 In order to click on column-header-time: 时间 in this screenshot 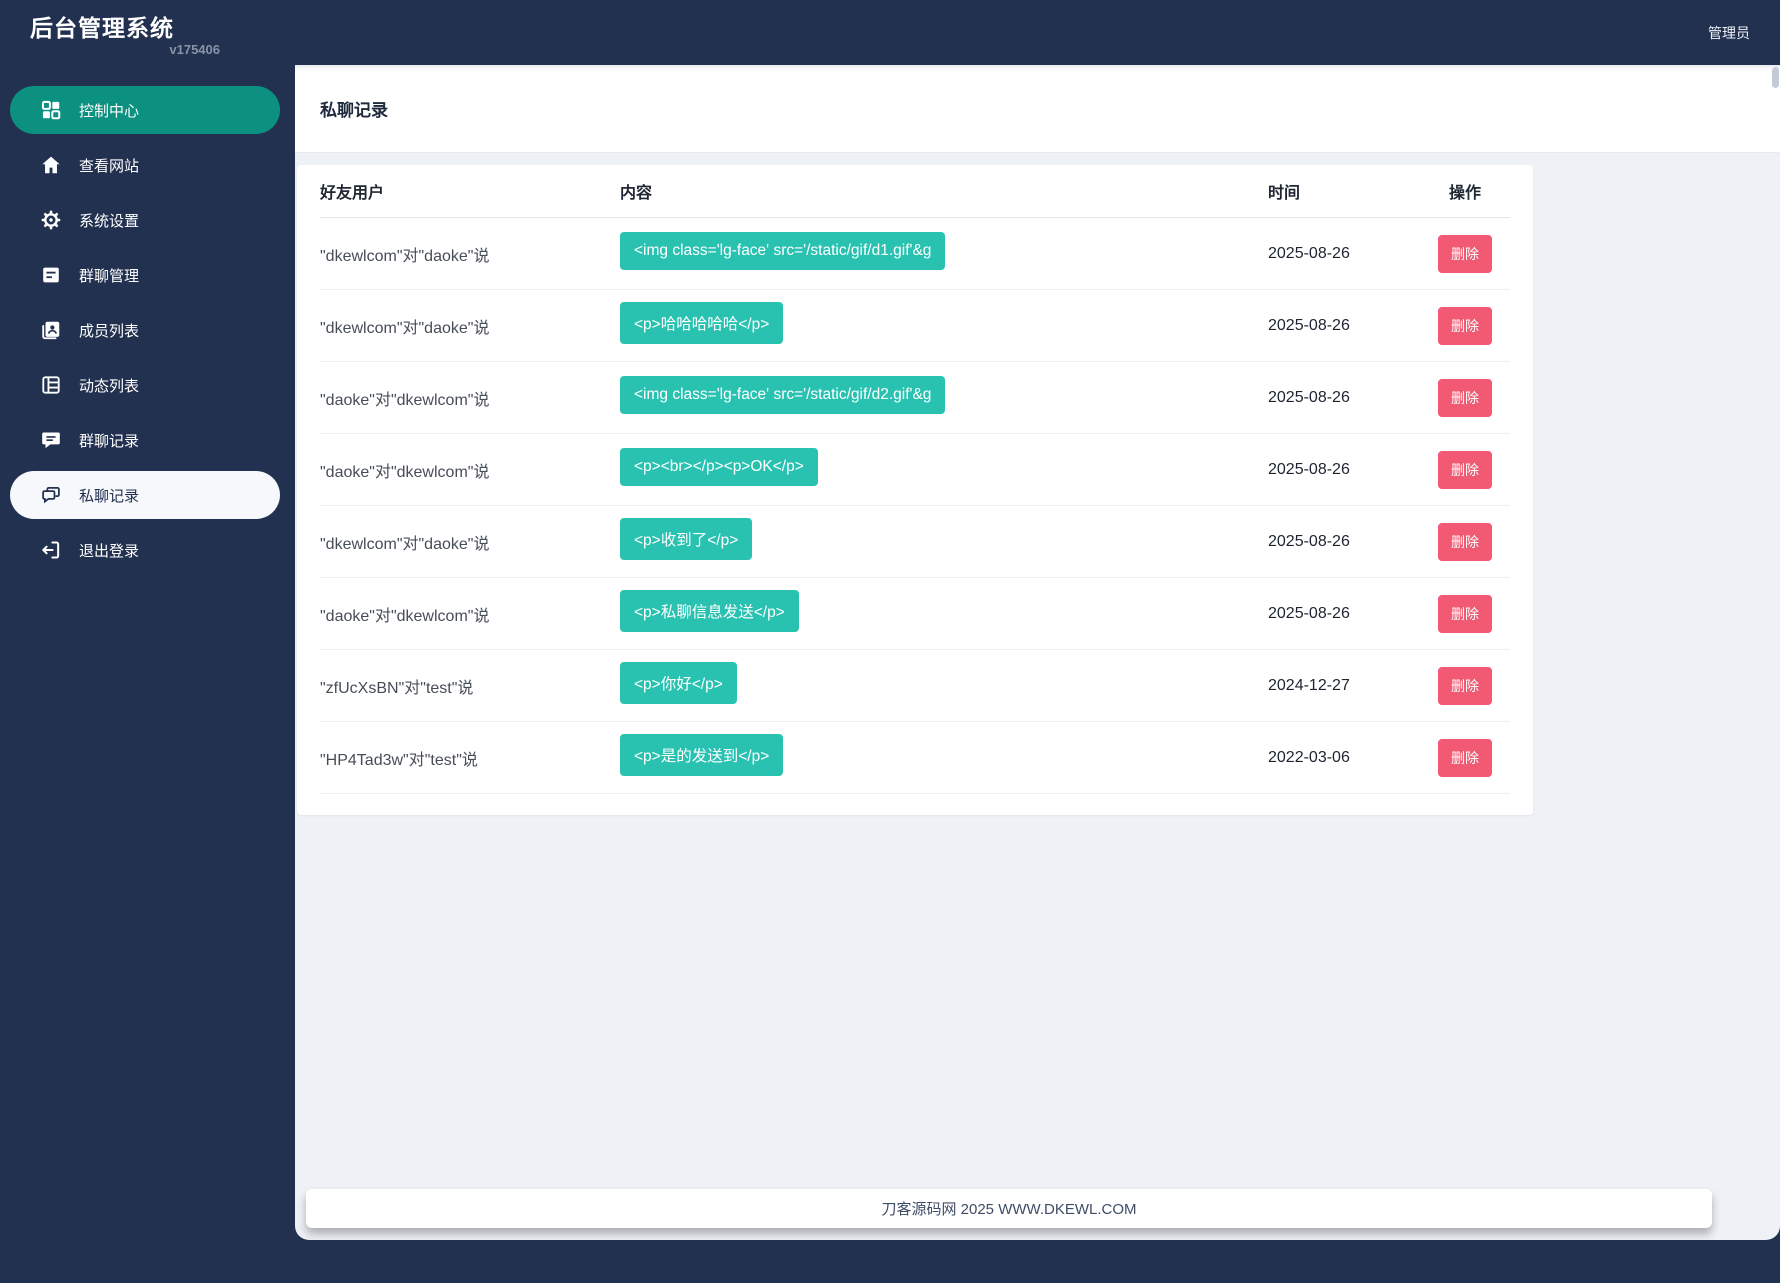, I will do `click(1284, 193)`.